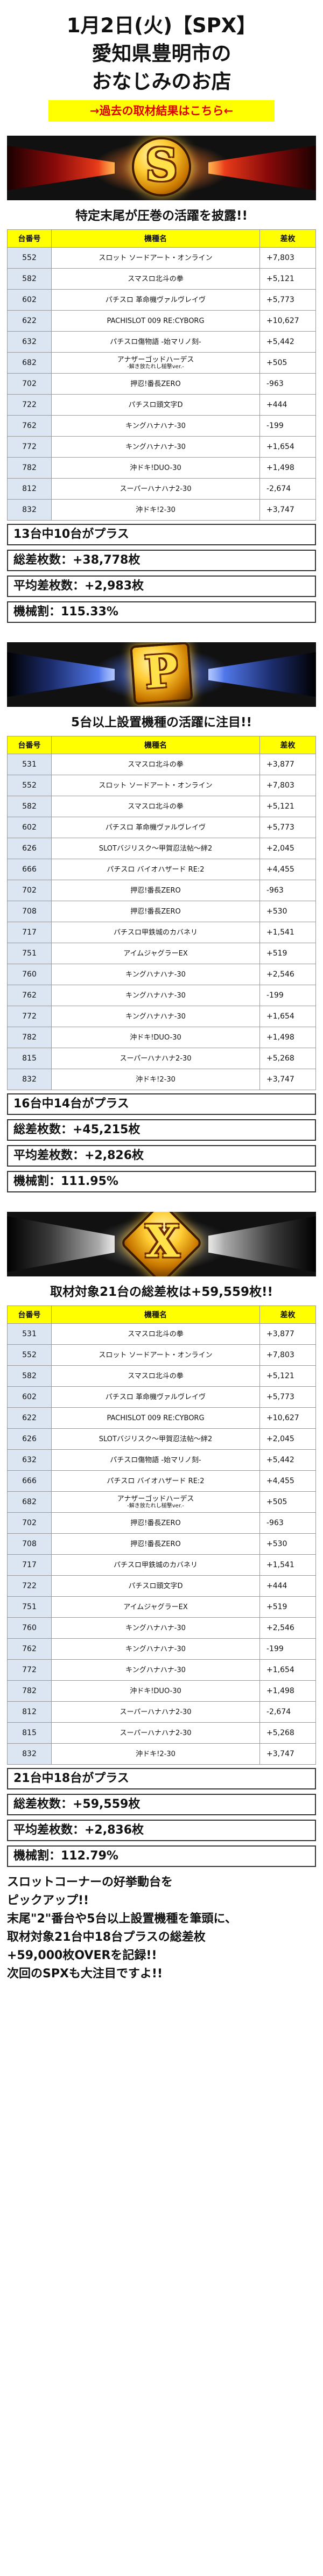 Image resolution: width=323 pixels, height=2576 pixels. I want to click on coin-difference: +7,803, so click(287, 785).